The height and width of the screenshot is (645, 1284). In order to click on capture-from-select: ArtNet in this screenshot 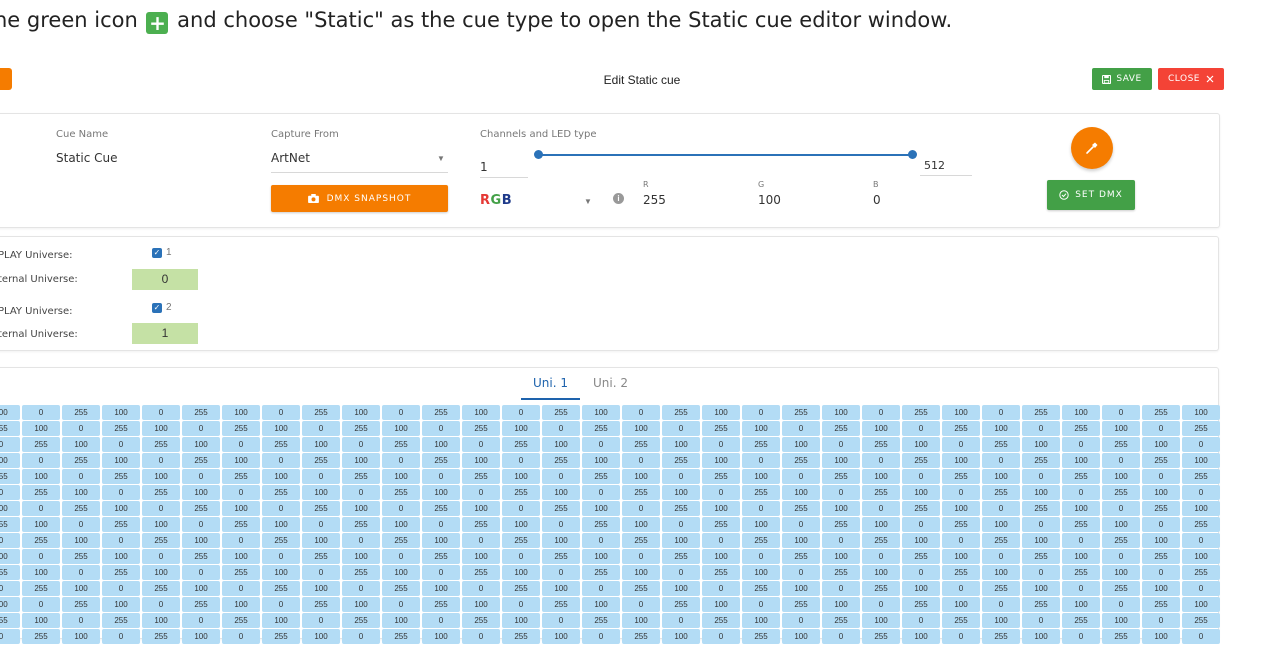, I will do `click(290, 158)`.